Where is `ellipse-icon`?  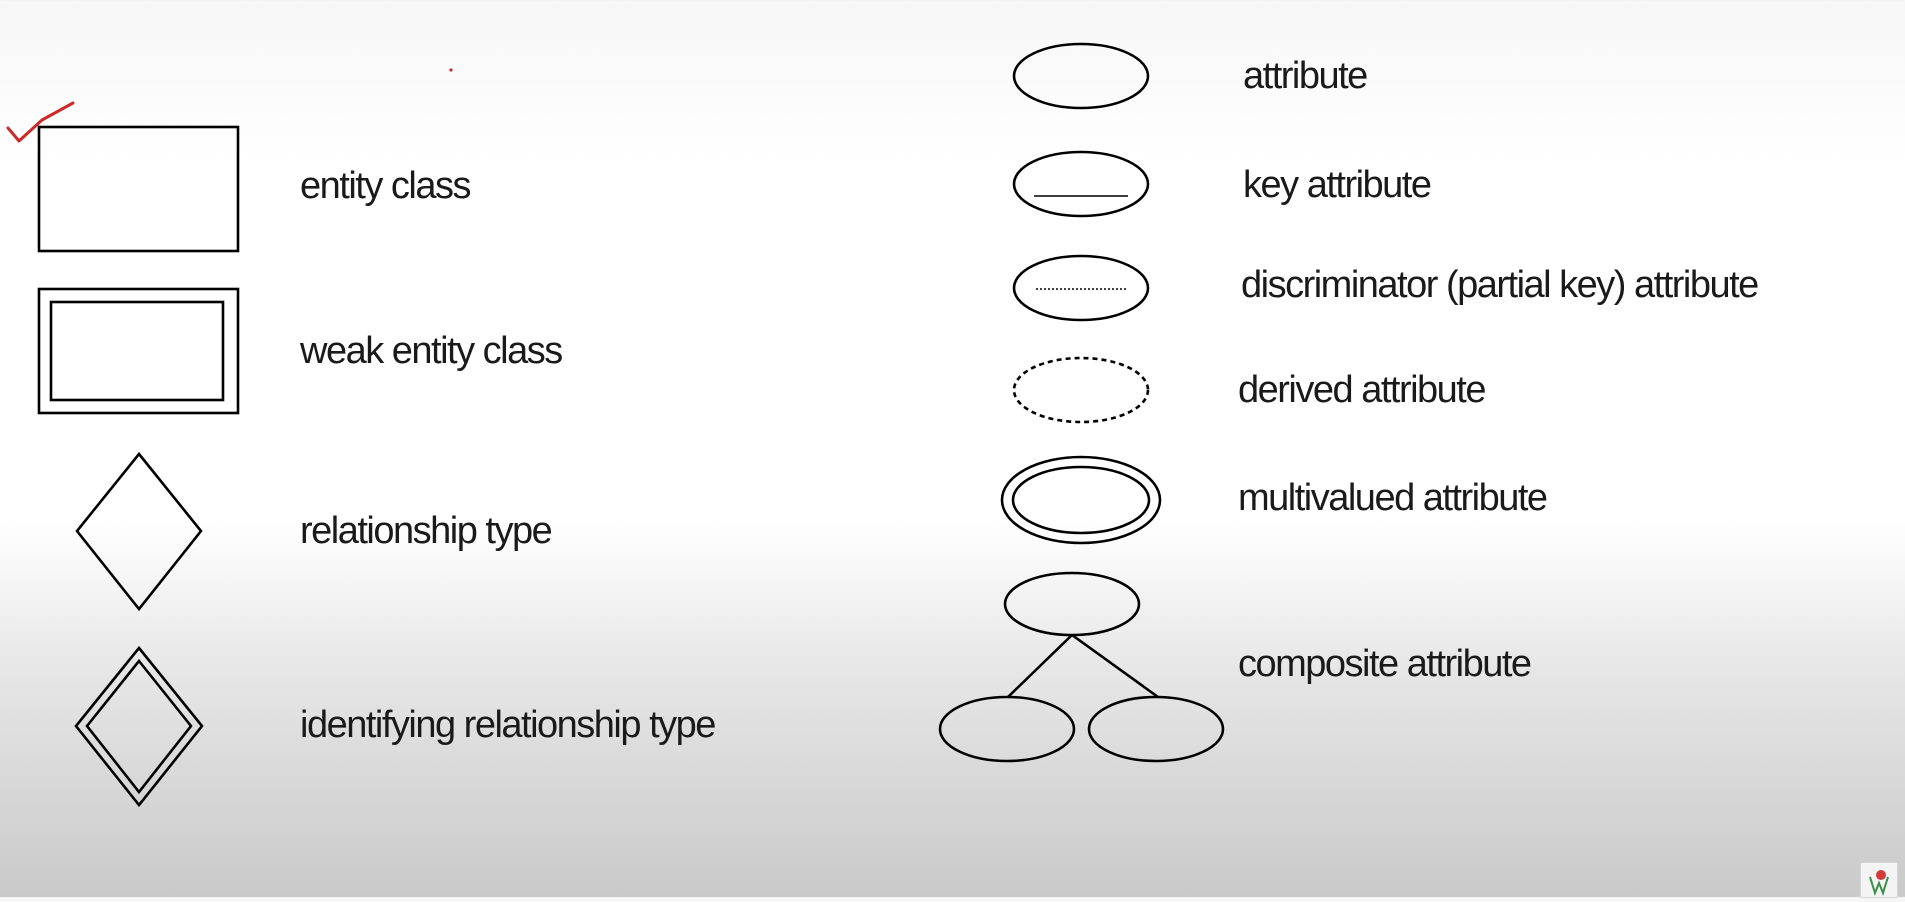
ellipse-icon is located at coordinates (1081, 76).